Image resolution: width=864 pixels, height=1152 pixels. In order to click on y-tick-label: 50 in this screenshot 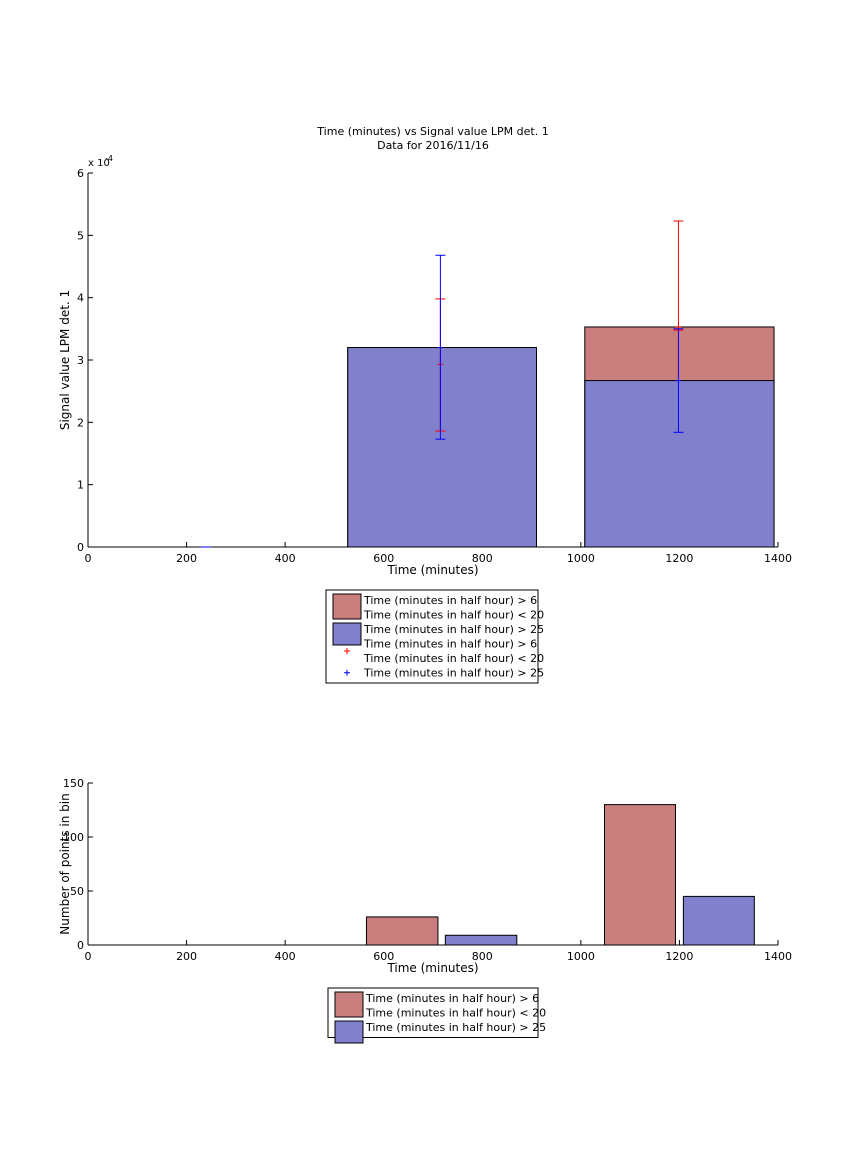, I will do `click(77, 891)`.